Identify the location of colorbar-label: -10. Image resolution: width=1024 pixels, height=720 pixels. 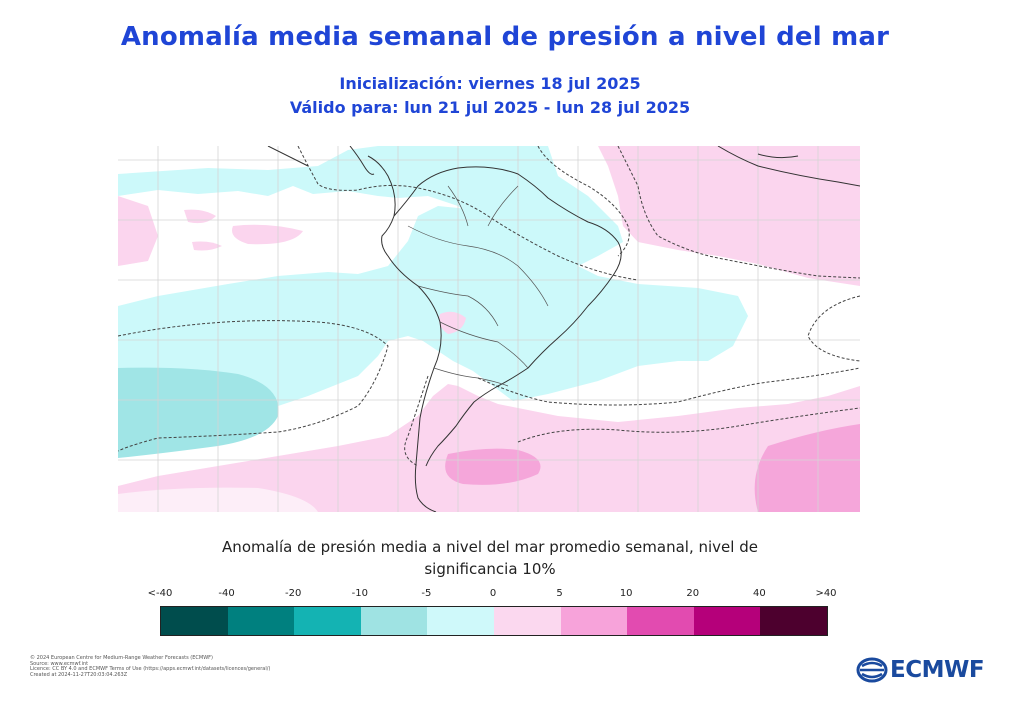
(359, 593).